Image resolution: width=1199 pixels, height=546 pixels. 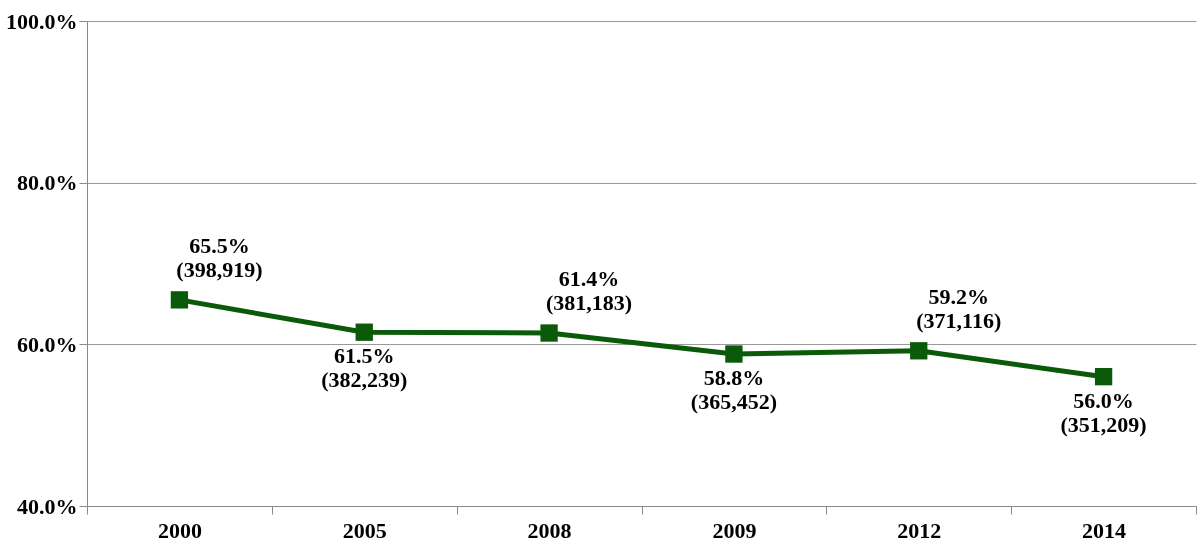 I want to click on data-label: 65.5% (398,919), so click(x=219, y=257).